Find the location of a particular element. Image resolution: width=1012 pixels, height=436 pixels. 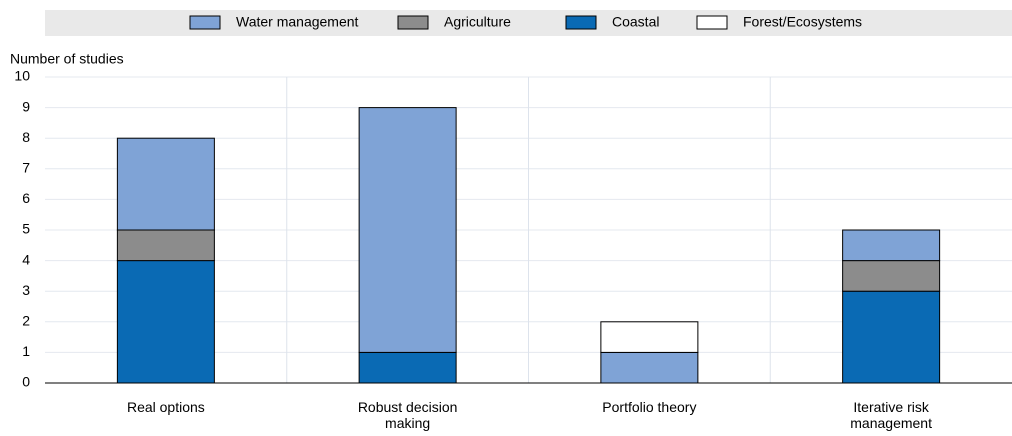

legend-label: Agriculture is located at coordinates (477, 22).